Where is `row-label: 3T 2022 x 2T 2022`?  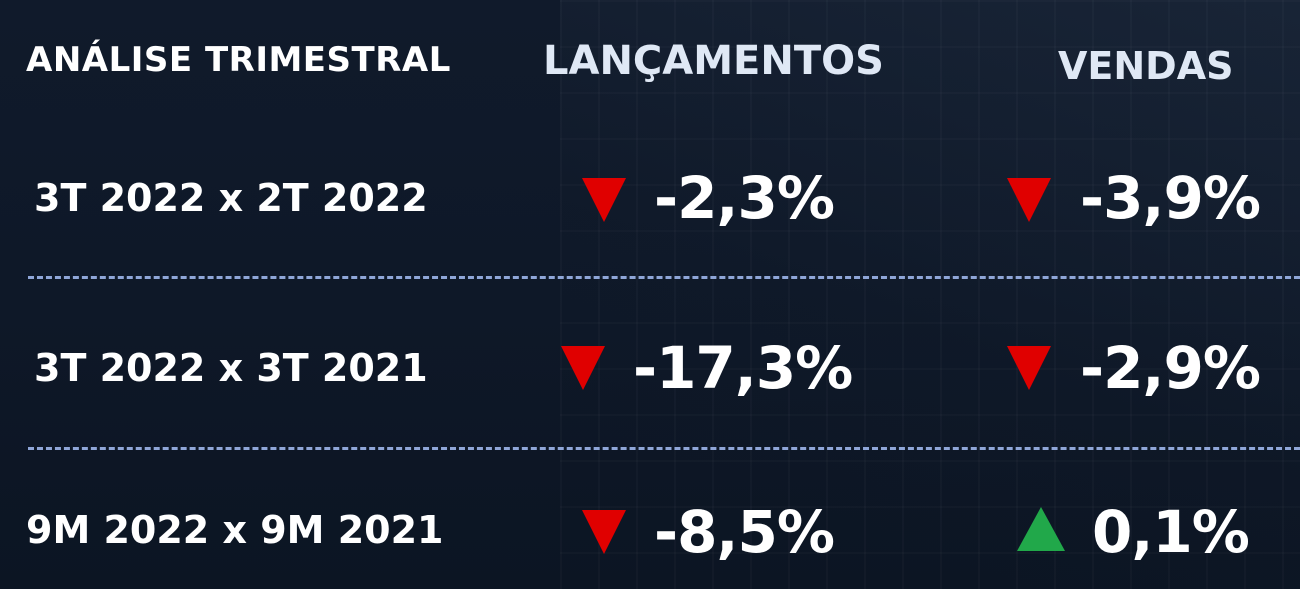 row-label: 3T 2022 x 2T 2022 is located at coordinates (231, 198).